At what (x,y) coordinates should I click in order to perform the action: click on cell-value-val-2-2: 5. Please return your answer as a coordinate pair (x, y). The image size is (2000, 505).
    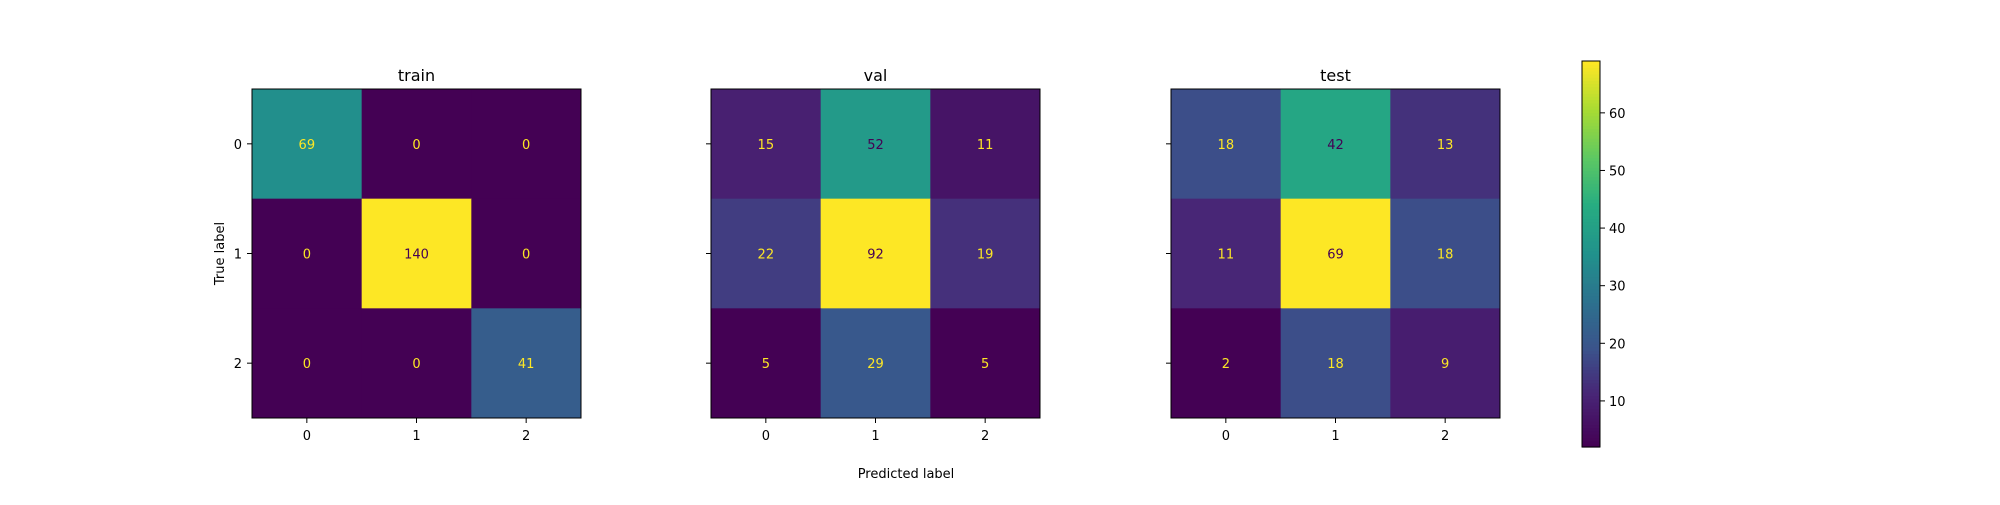
    Looking at the image, I should click on (985, 364).